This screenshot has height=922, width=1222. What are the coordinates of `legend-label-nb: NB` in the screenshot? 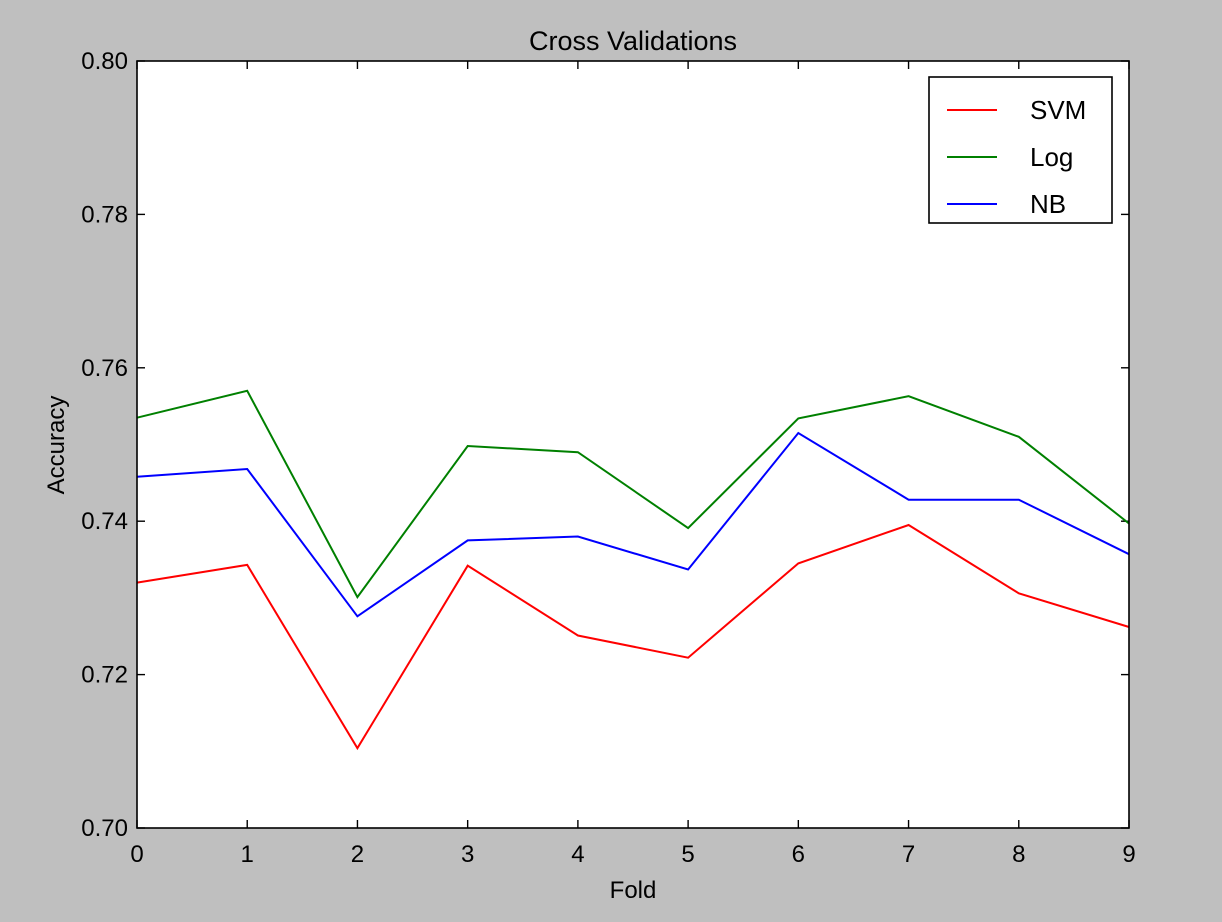 It's located at (1048, 204).